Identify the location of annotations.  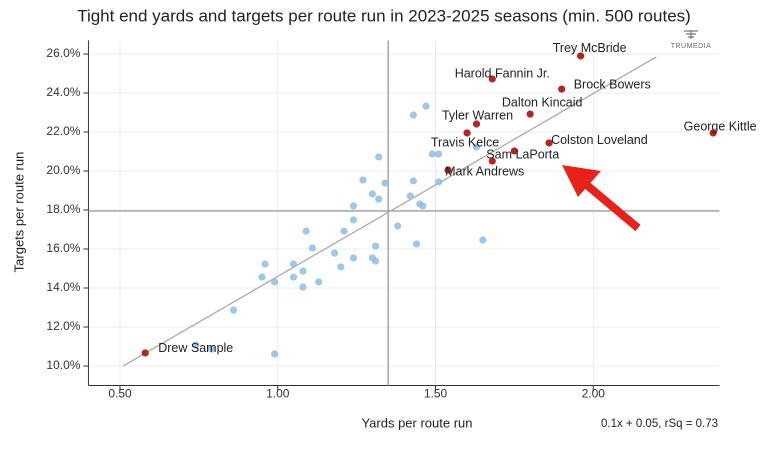
(601, 198).